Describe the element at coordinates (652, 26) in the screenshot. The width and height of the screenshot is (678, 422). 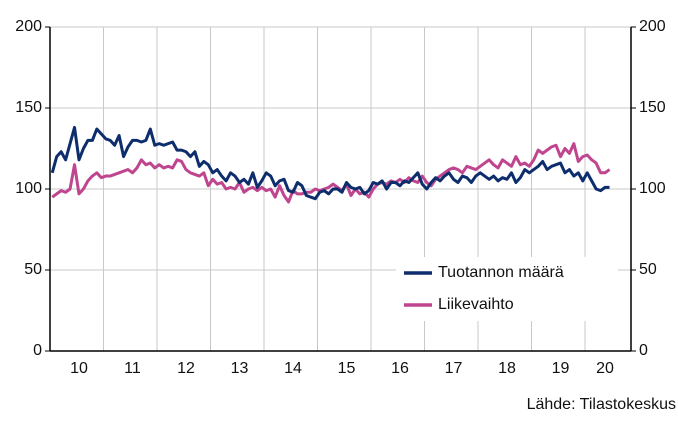
I see `y2-tick-label: 200` at that location.